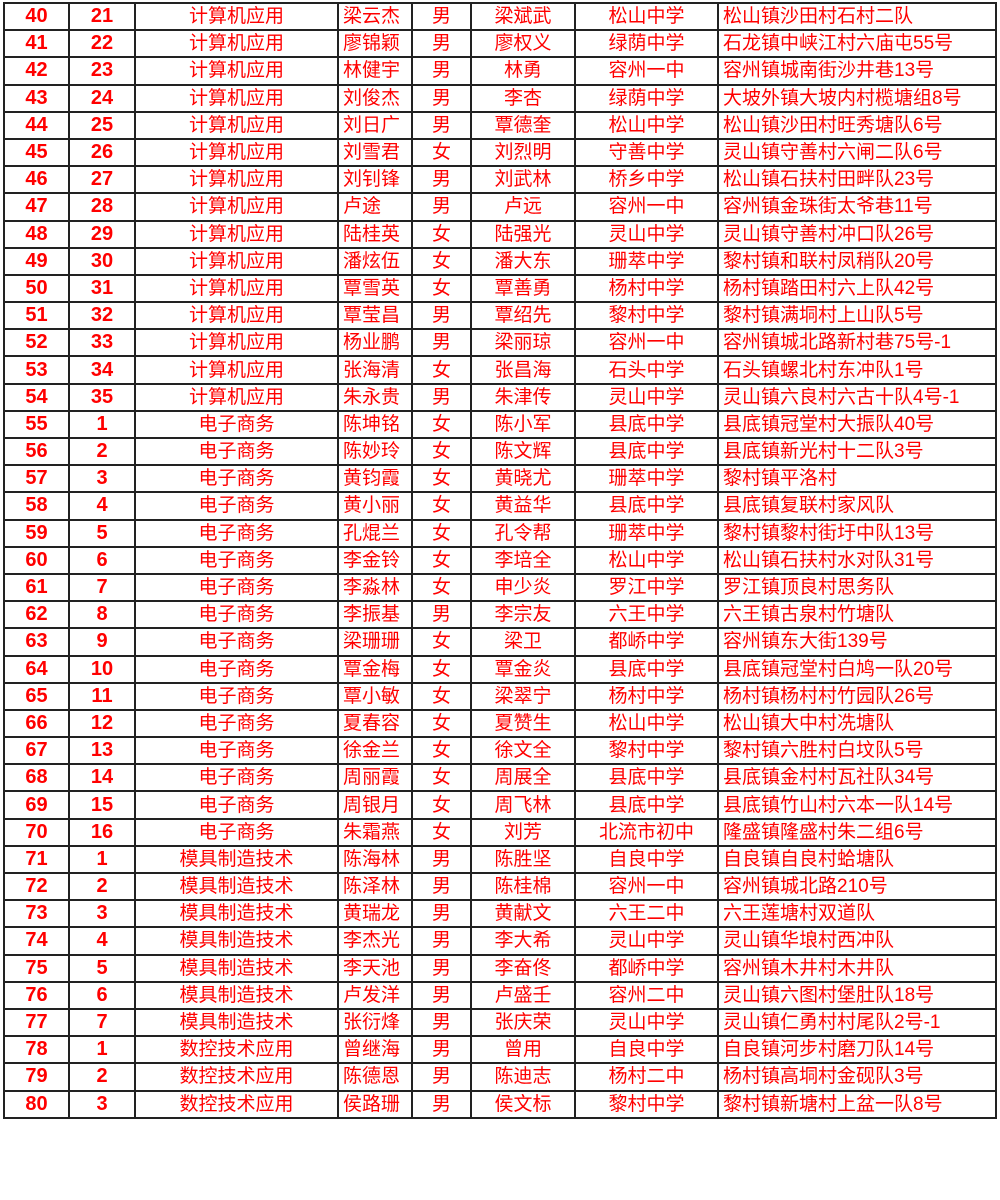 This screenshot has width=1000, height=1200. I want to click on student-name-cell: 孔焜兰, so click(375, 533).